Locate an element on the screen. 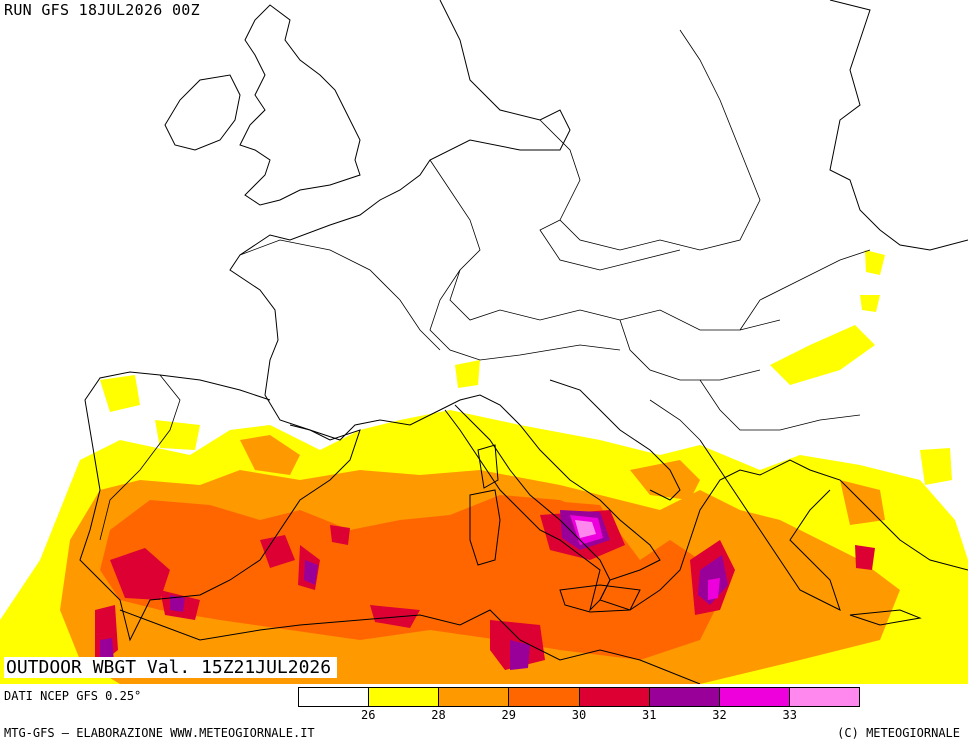  iberia-coast is located at coordinates (220, 506).